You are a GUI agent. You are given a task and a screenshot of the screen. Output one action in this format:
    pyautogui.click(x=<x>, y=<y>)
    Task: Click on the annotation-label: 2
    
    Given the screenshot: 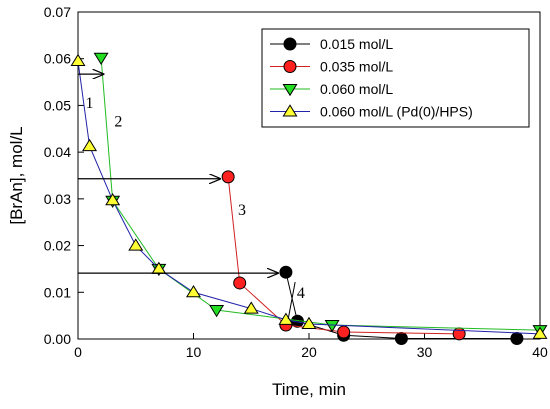 What is the action you would take?
    pyautogui.click(x=118, y=121)
    